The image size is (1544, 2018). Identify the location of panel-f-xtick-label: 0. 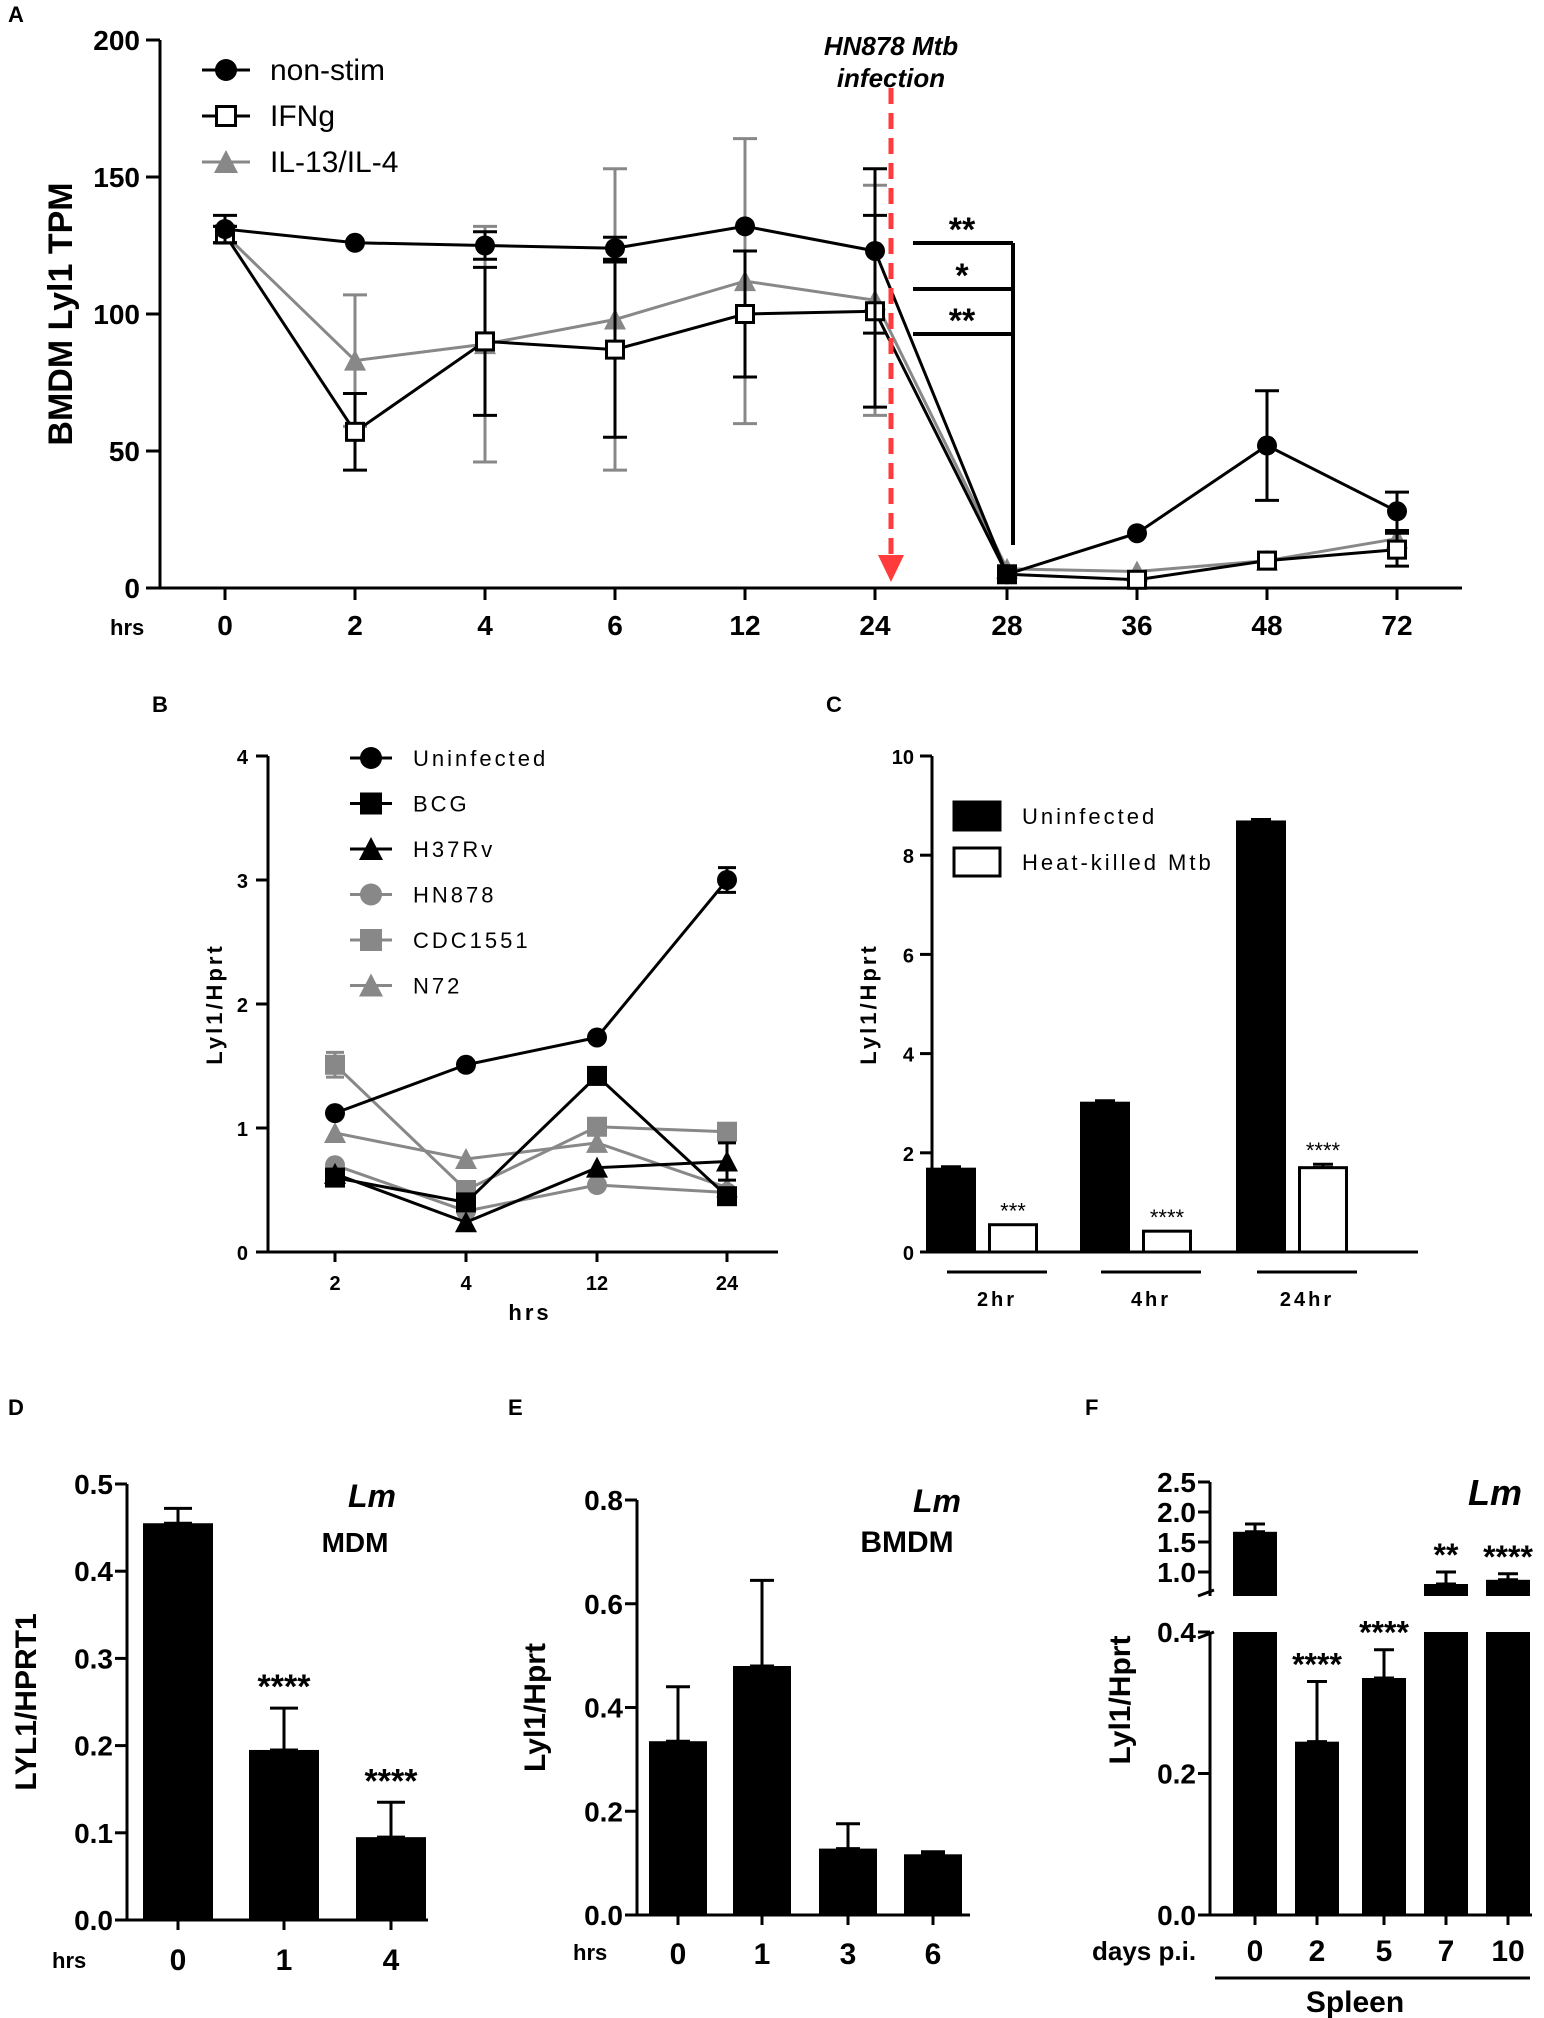
(1255, 1951).